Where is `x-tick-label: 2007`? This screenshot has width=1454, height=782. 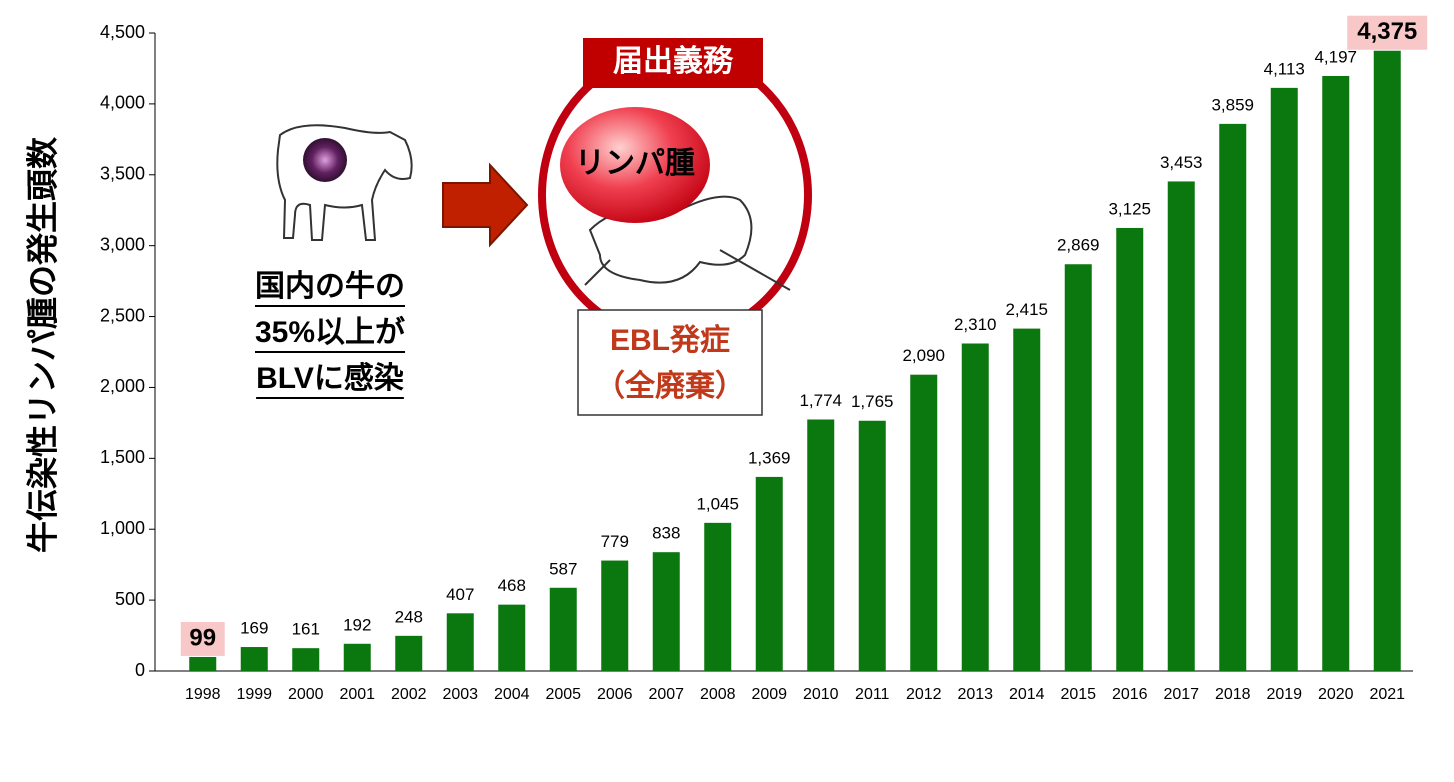
x-tick-label: 2007 is located at coordinates (666, 694).